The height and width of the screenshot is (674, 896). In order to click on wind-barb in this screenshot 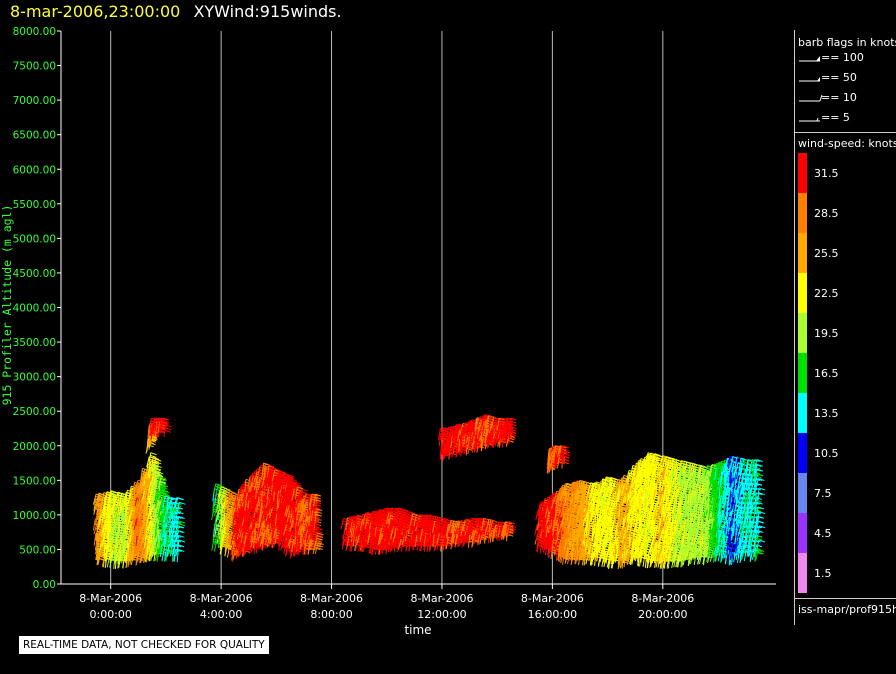, I will do `click(167, 431)`.